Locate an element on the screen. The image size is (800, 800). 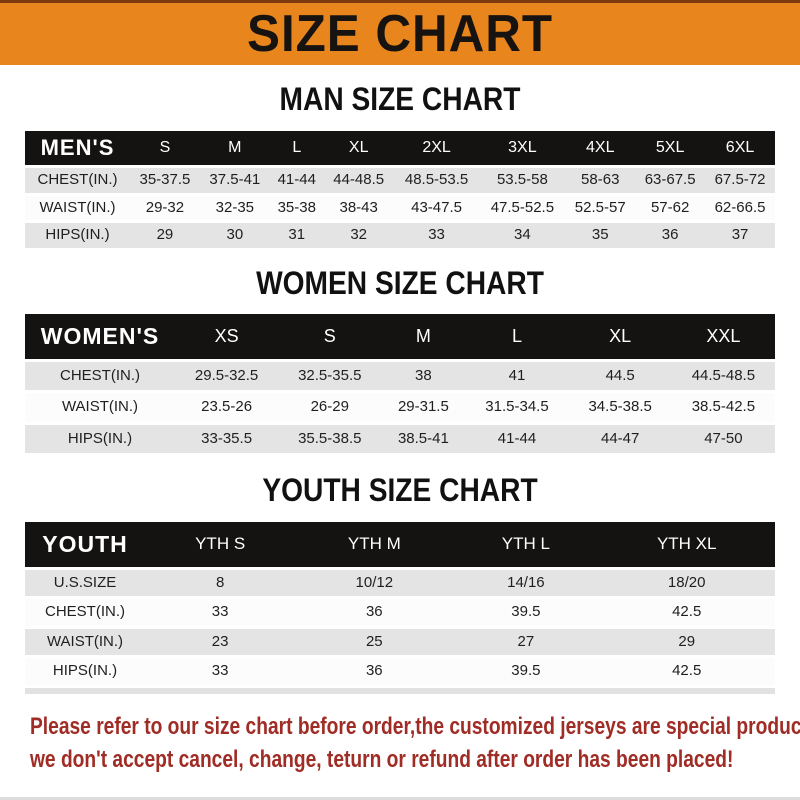
banner-title: SIZE CHART is located at coordinates (400, 34).